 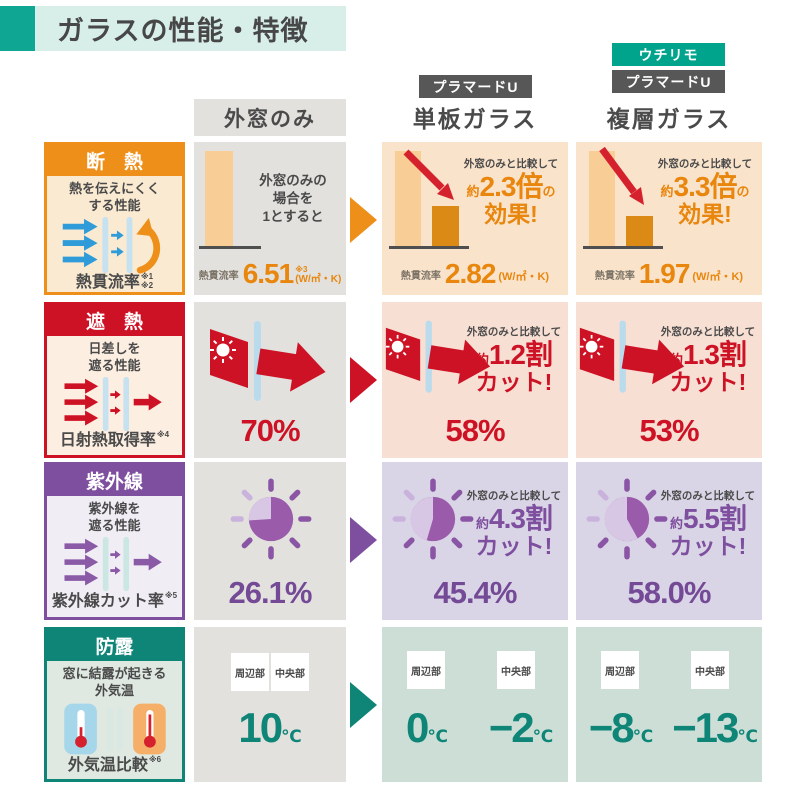 I want to click on cell-uv-outer: 26.1%, so click(x=270, y=541).